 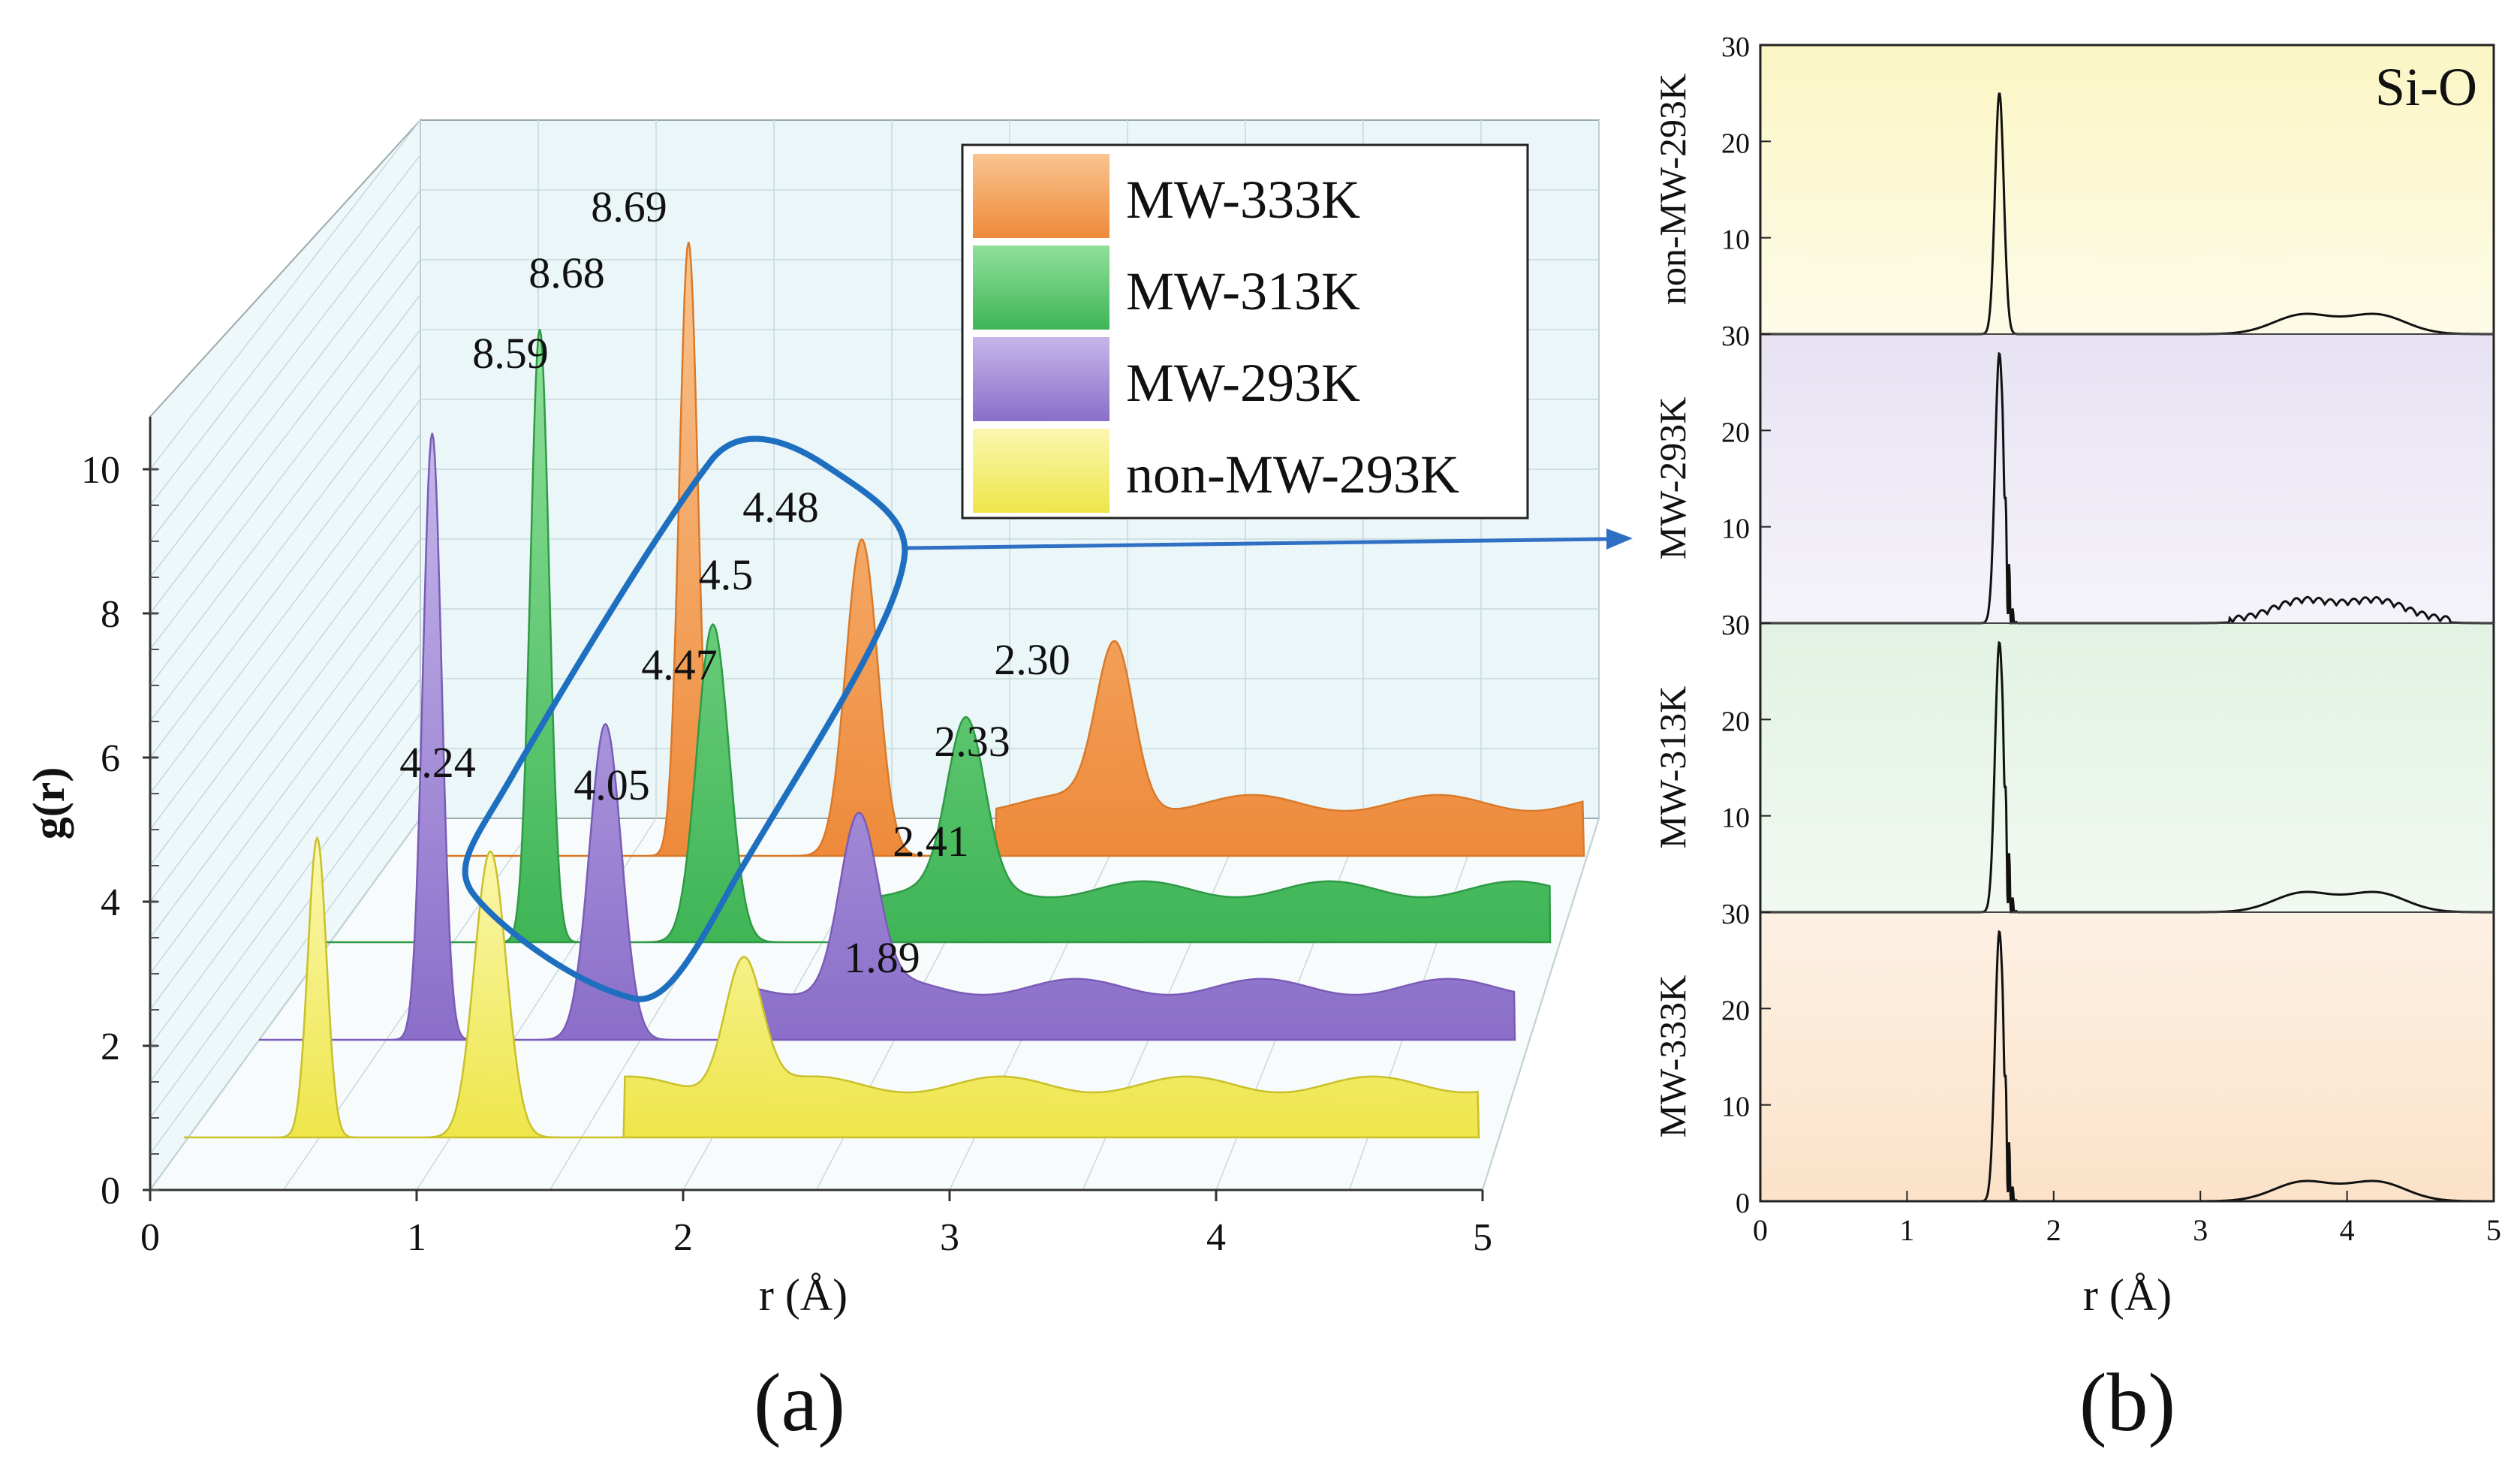 What do you see at coordinates (1032, 659) in the screenshot?
I see `peak-label-333-third: 2.30` at bounding box center [1032, 659].